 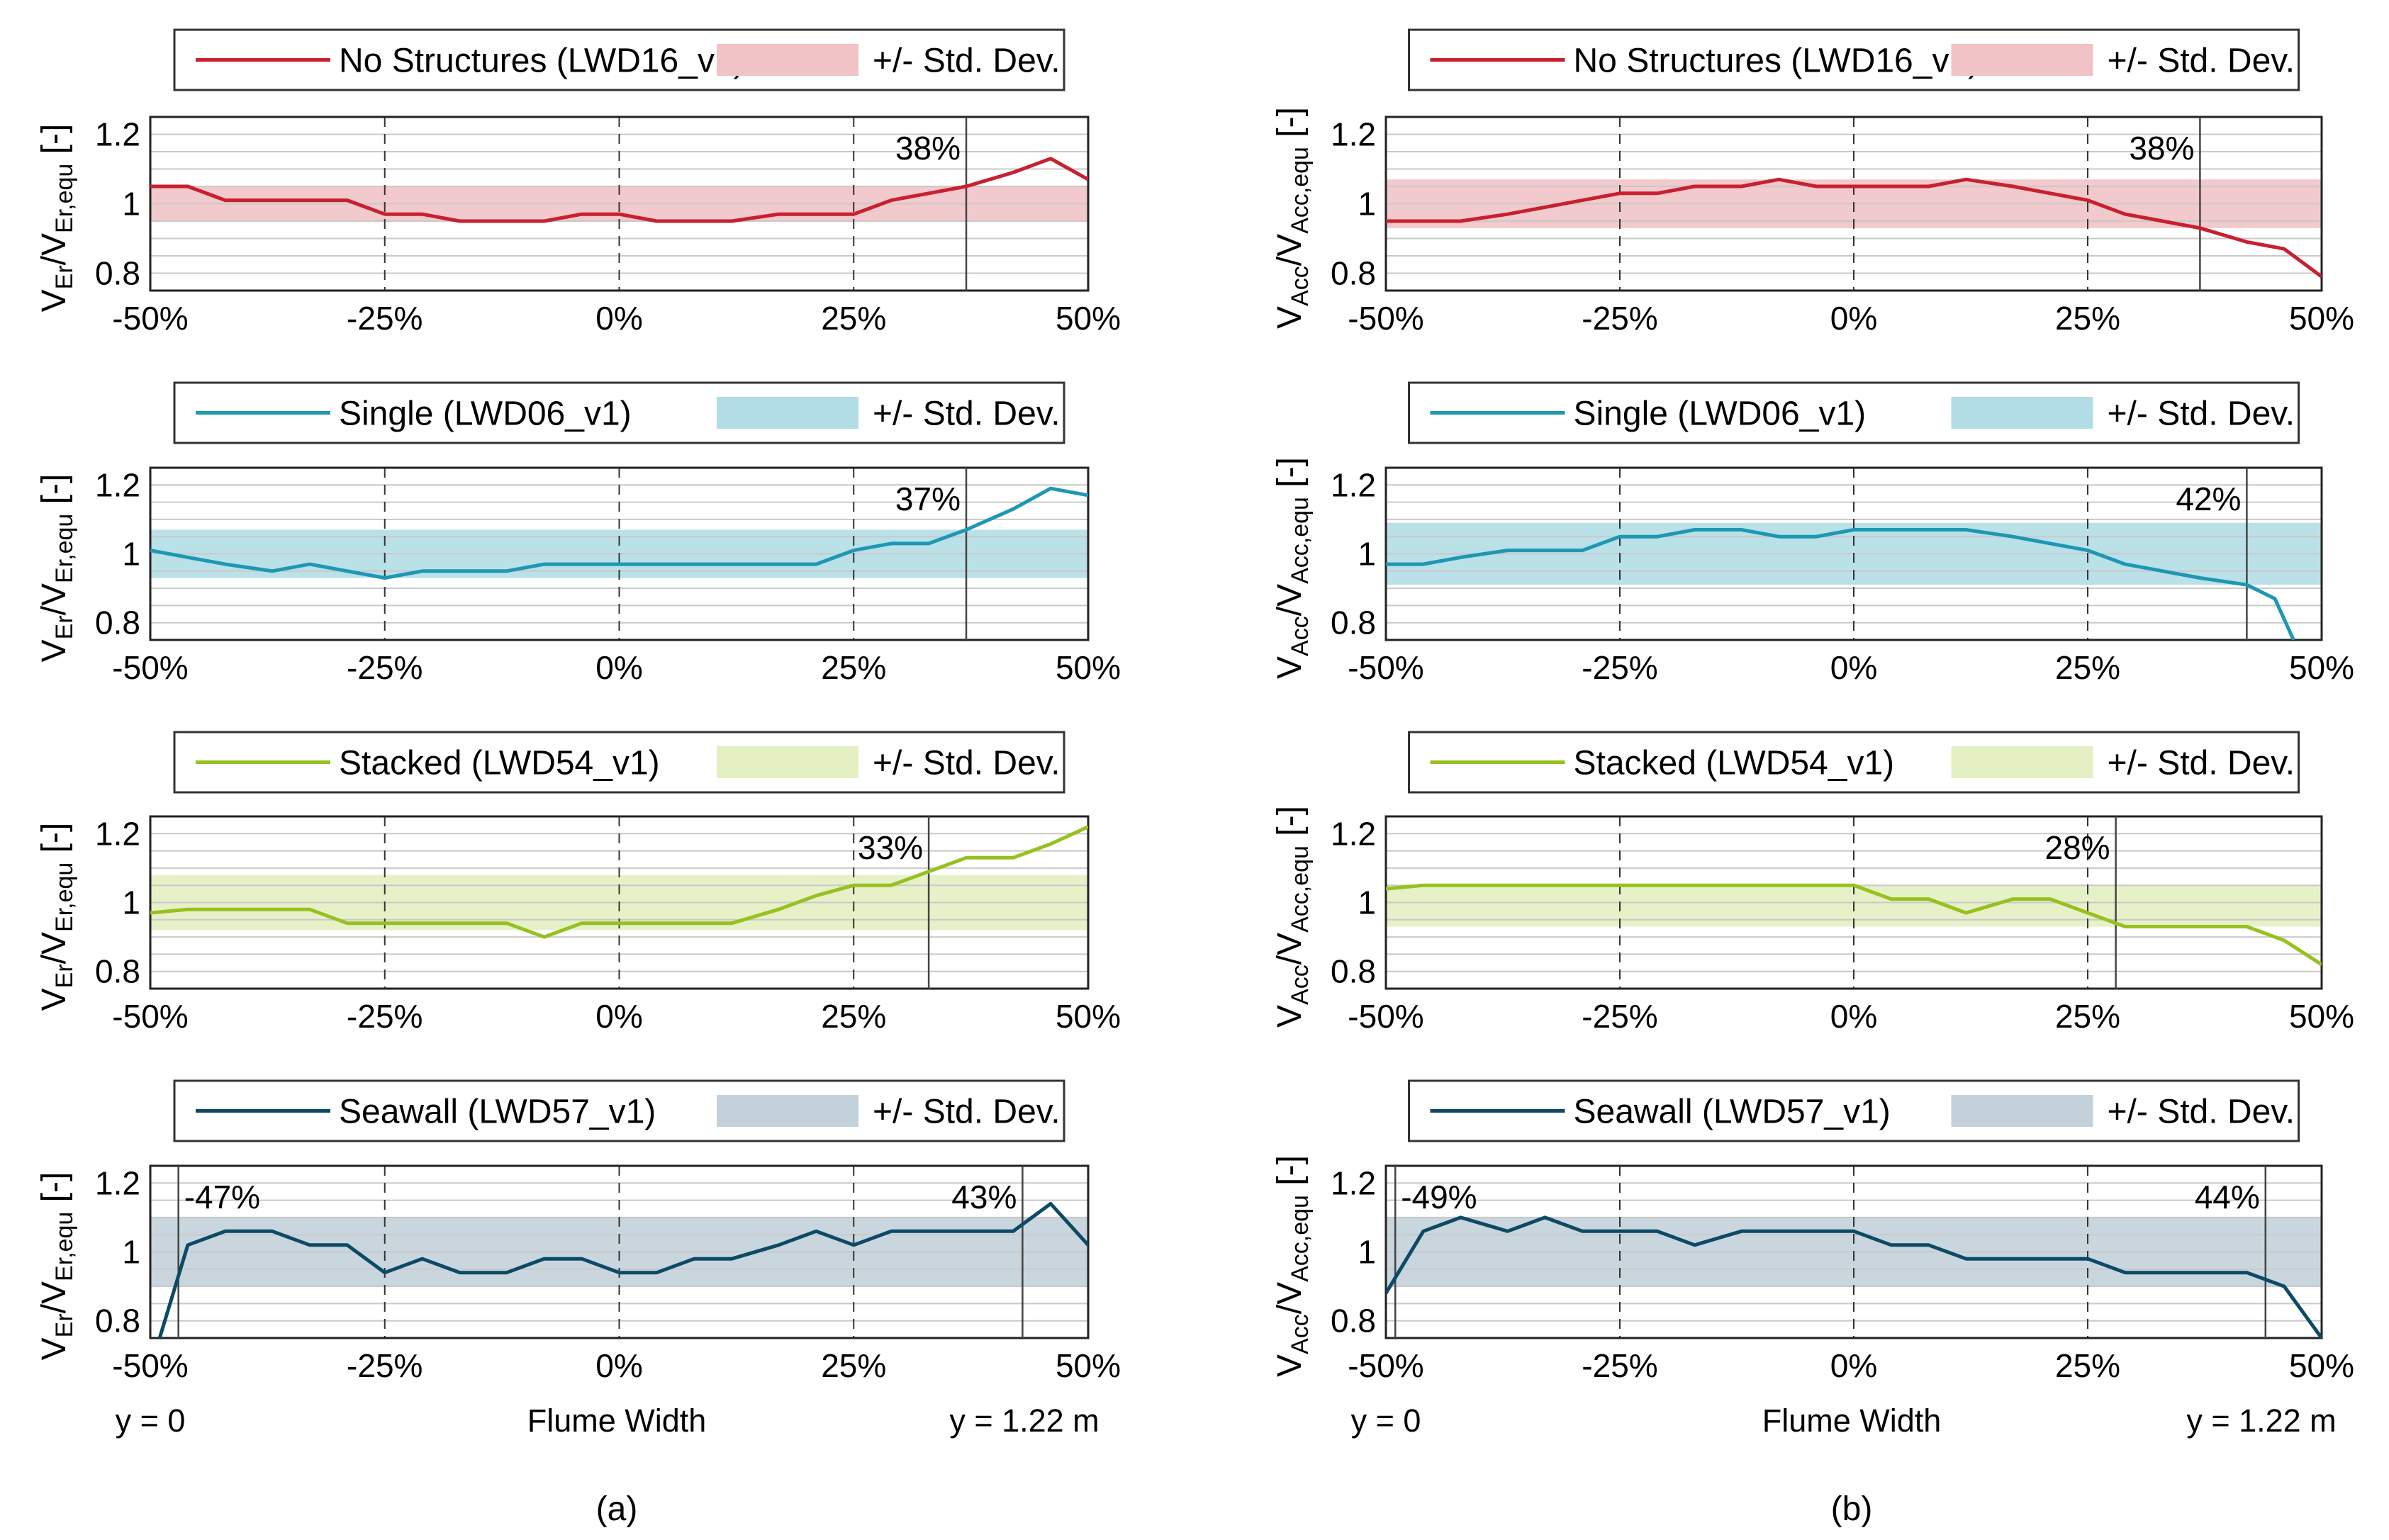 I want to click on bottom-label-left-b: y = 0, so click(x=1386, y=1421).